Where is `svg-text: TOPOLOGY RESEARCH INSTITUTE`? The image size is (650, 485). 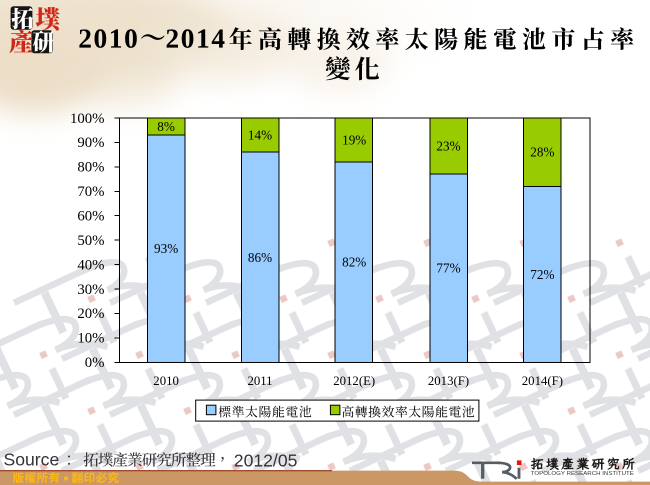
svg-text: TOPOLOGY RESEARCH INSTITUTE is located at coordinates (582, 474).